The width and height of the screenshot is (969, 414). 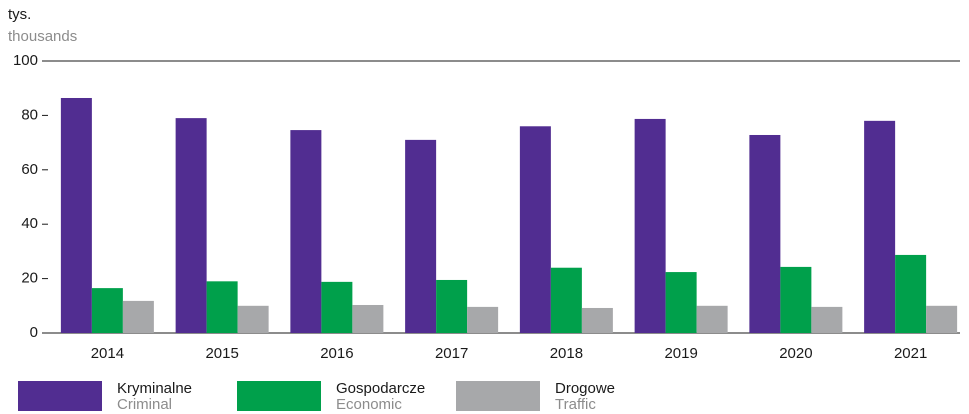 What do you see at coordinates (910, 353) in the screenshot?
I see `x-tick-label: 2021` at bounding box center [910, 353].